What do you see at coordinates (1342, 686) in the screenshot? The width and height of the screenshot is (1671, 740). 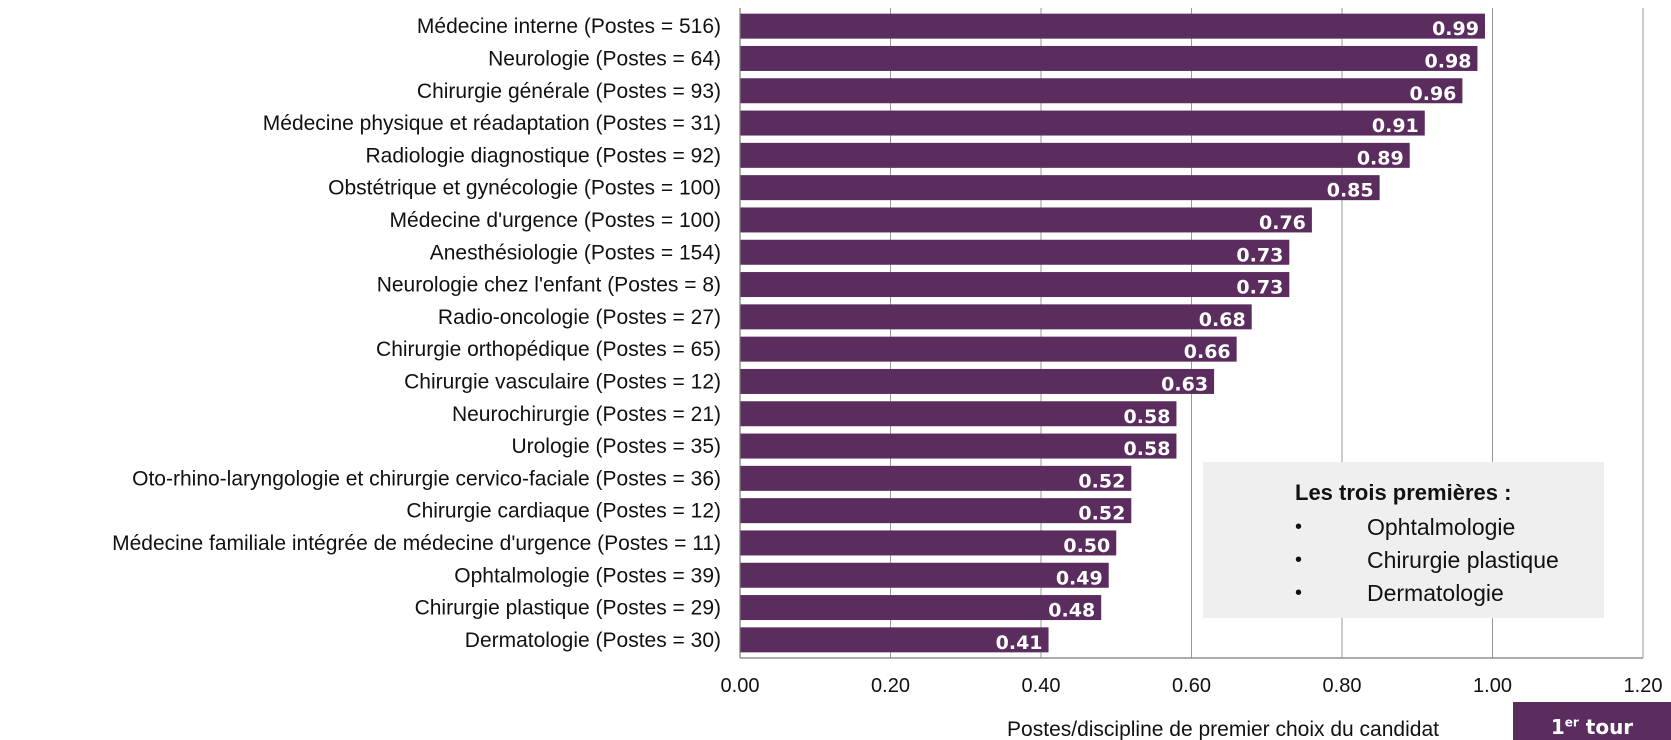 I see `x-tick-label: 0.80` at bounding box center [1342, 686].